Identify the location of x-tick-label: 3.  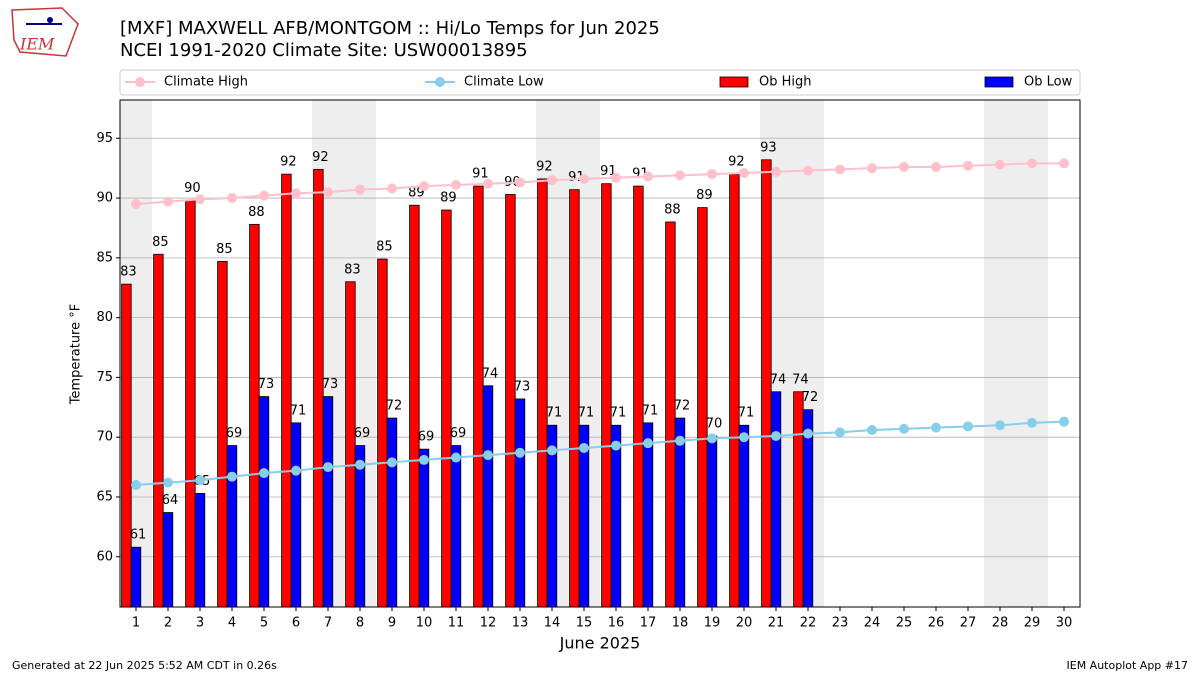
(200, 623).